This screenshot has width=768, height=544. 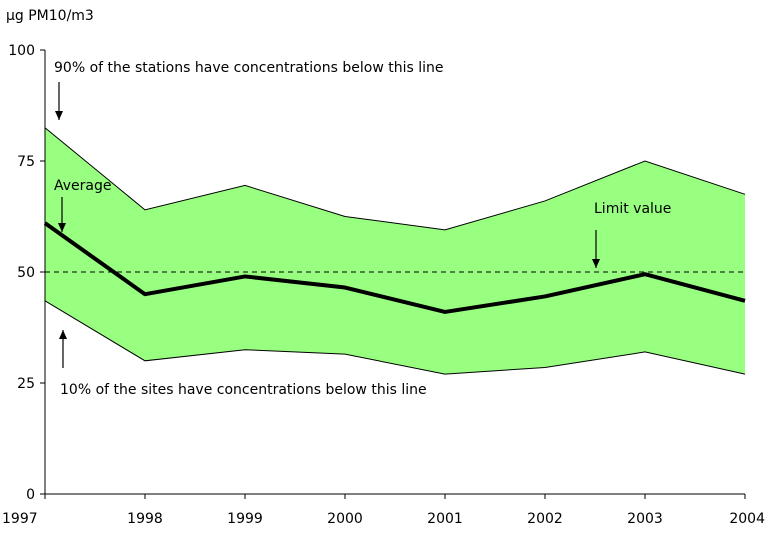 What do you see at coordinates (21, 51) in the screenshot?
I see `y-tick-label: 100` at bounding box center [21, 51].